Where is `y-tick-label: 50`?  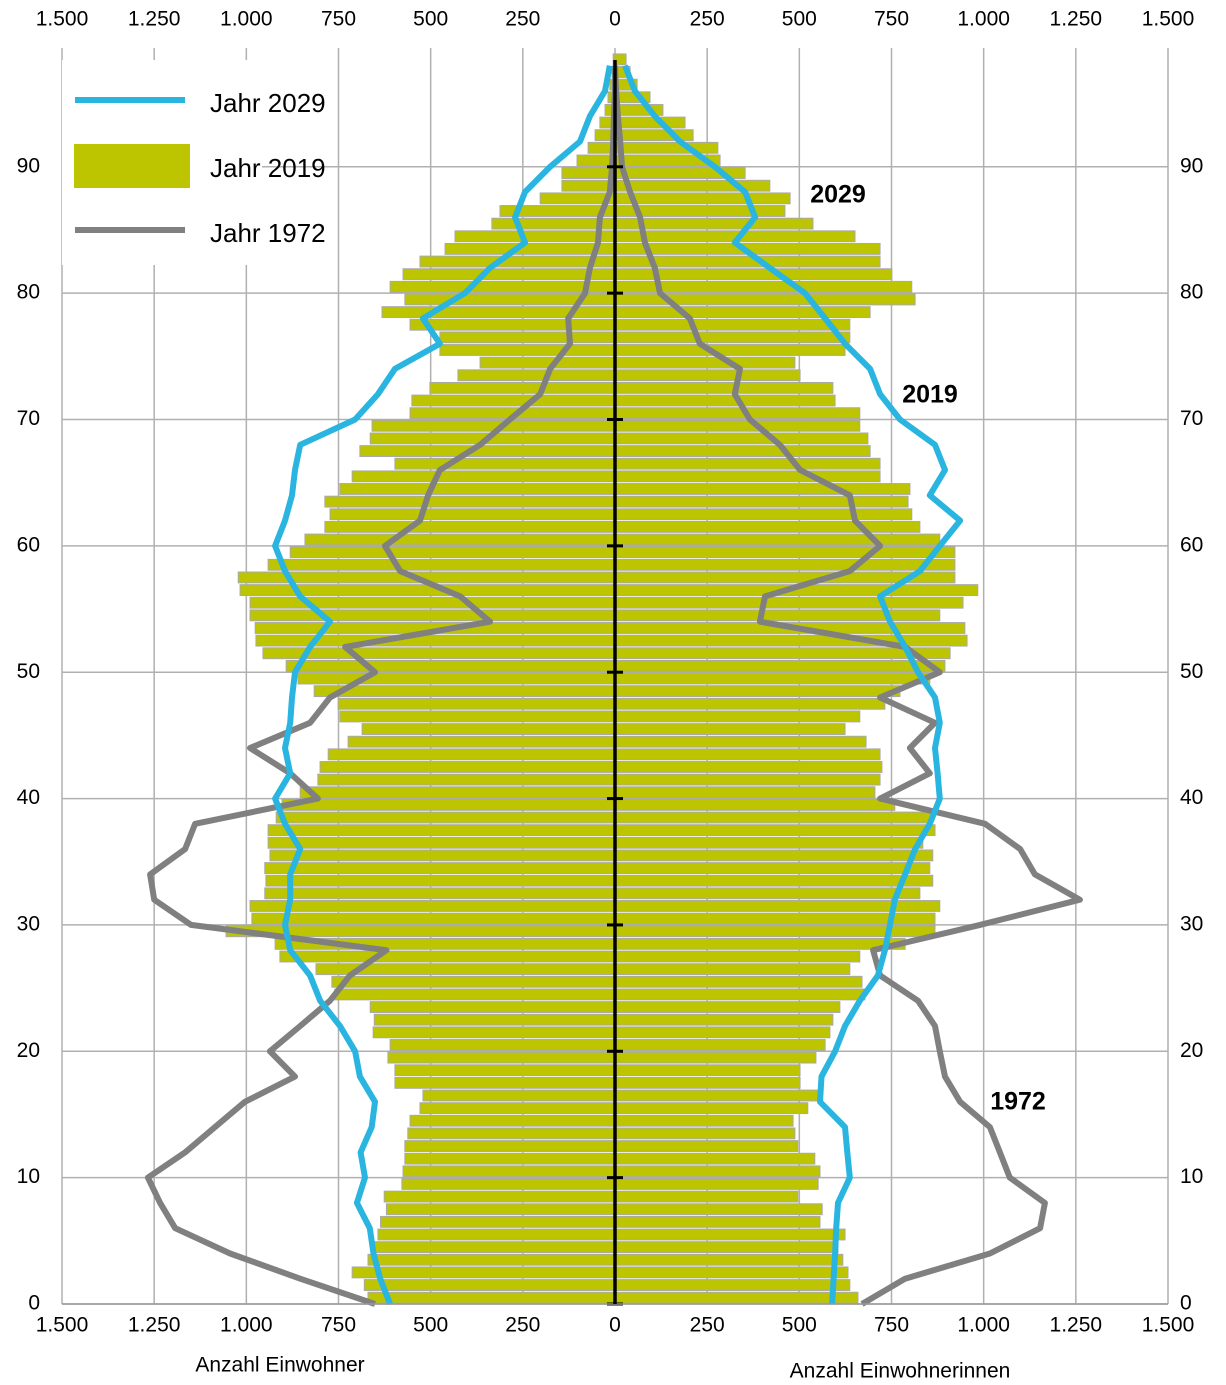 y-tick-label: 50 is located at coordinates (28, 671).